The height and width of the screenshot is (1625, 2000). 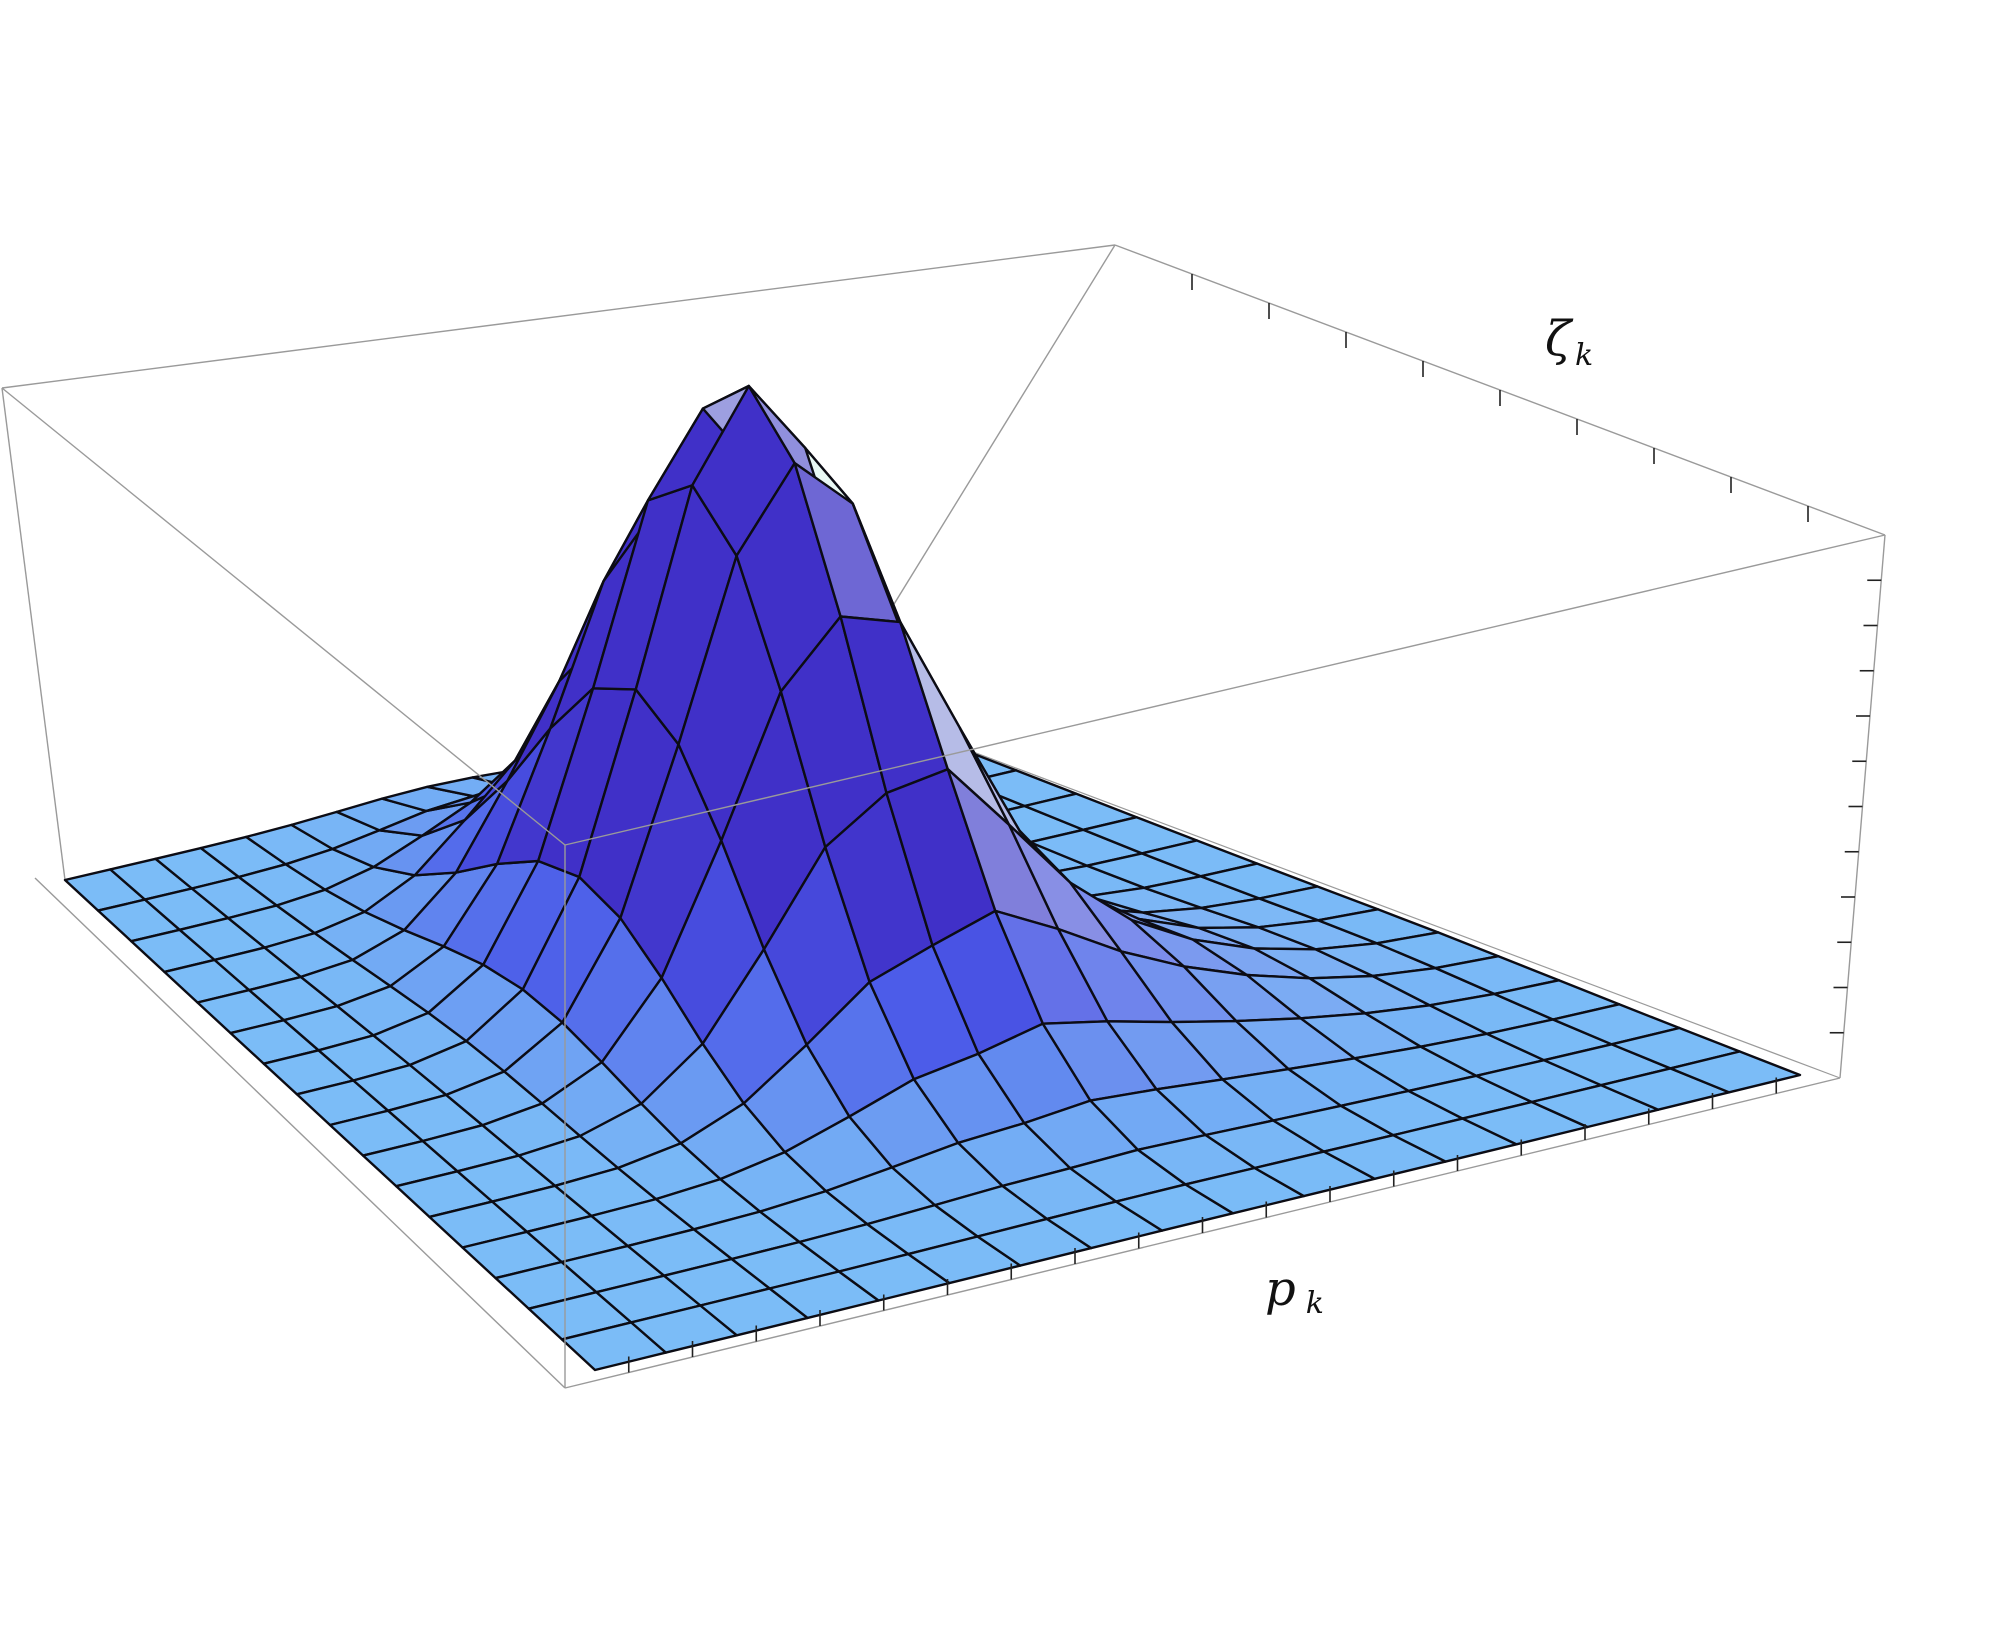 I want to click on box-edge-top-front, so click(x=1225, y=690).